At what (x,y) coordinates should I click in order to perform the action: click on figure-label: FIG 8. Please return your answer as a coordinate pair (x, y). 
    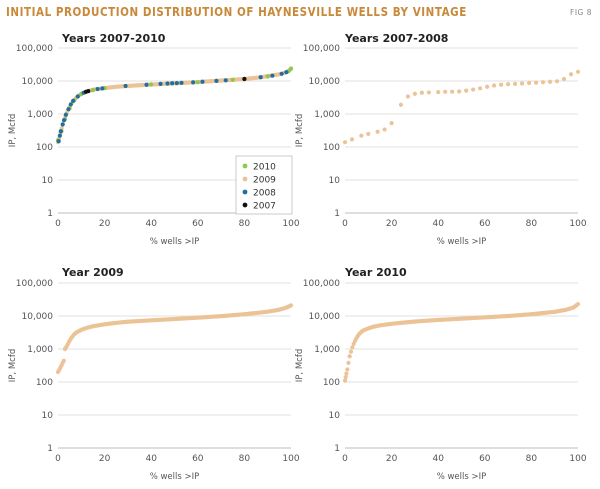
    Looking at the image, I should click on (581, 12).